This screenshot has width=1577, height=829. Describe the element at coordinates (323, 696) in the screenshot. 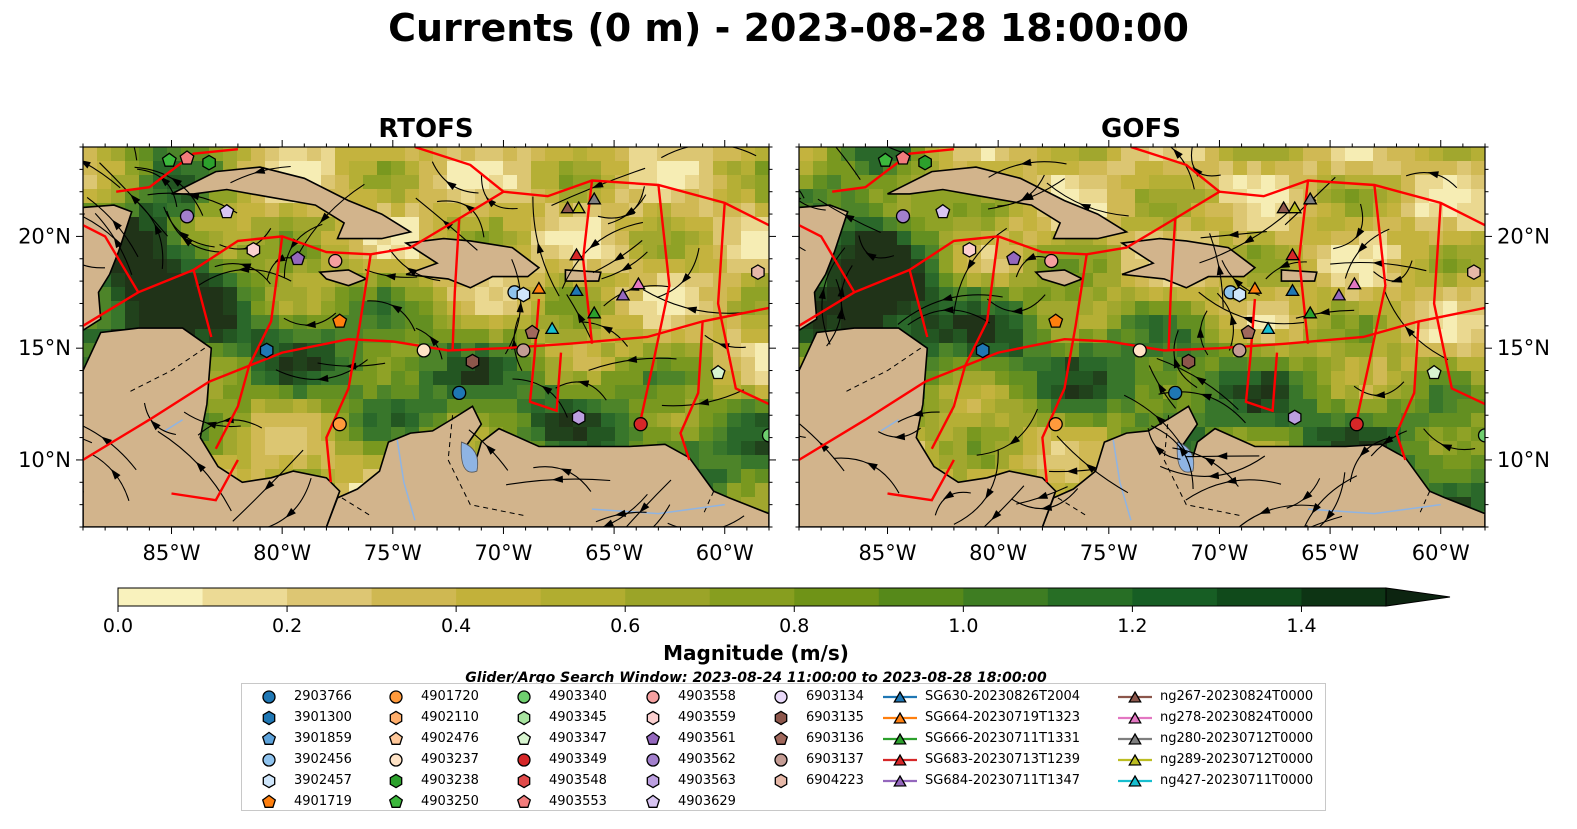

I see `legend-label: 2903766` at that location.